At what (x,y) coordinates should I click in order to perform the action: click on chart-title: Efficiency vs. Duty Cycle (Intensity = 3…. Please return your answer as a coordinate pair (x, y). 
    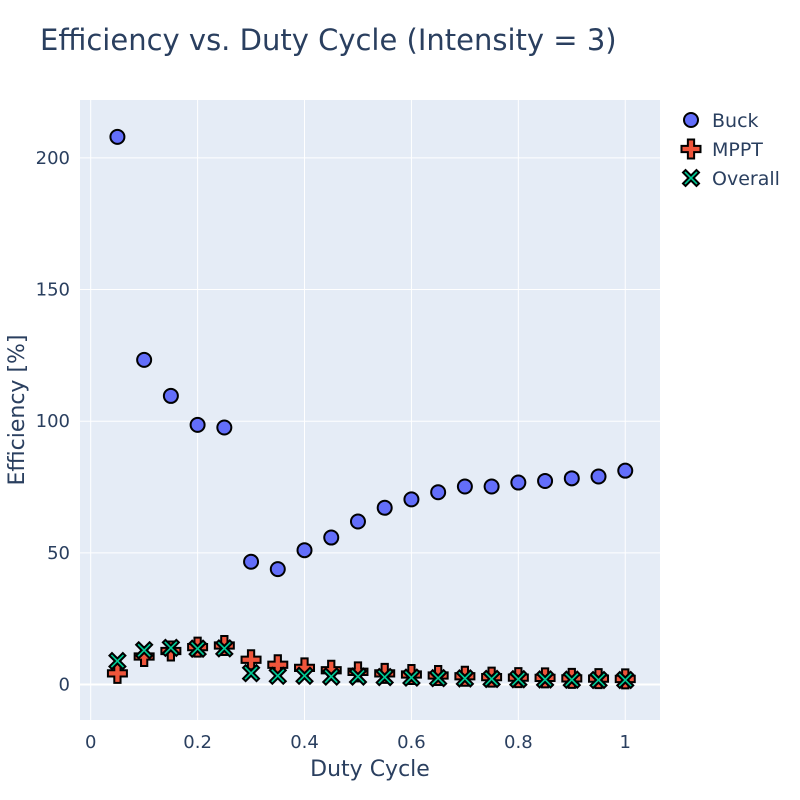
    Looking at the image, I should click on (328, 40).